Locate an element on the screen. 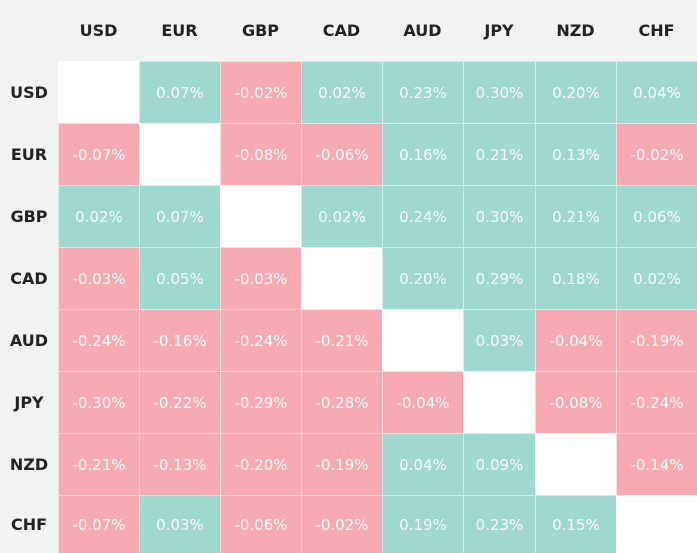 This screenshot has width=697, height=553. heatmap-cell-jpy-usd: -0.30% is located at coordinates (98, 402).